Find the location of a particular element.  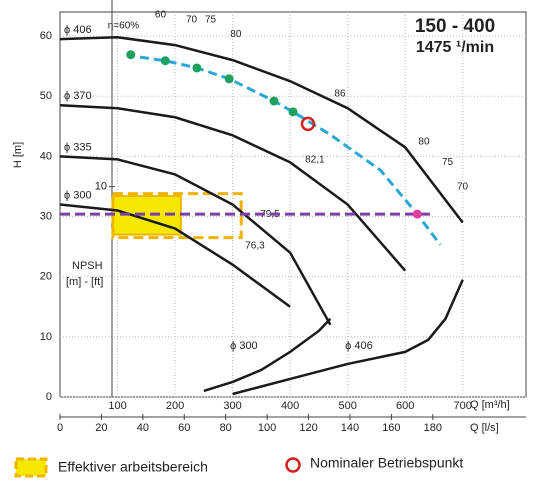

x2-tick-label: 40 is located at coordinates (143, 428).